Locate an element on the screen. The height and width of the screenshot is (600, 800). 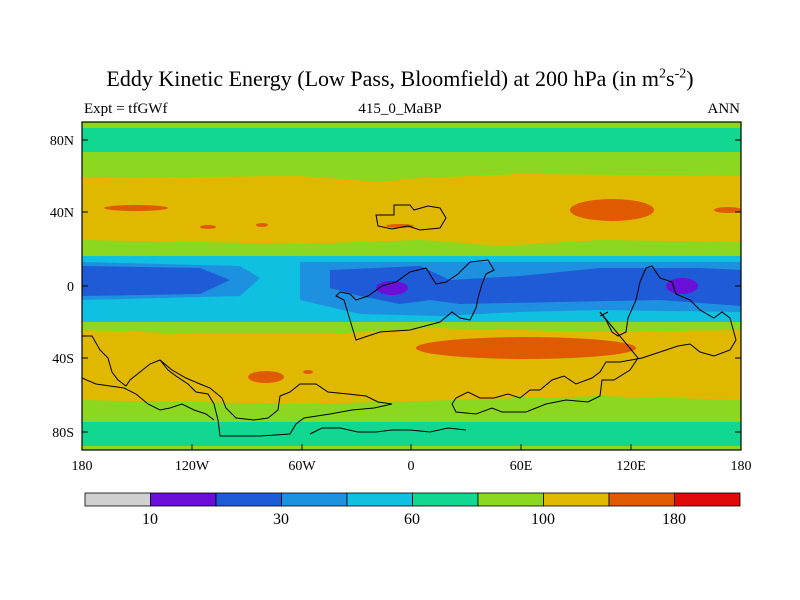
coast-australia-antarctic is located at coordinates (594, 340).